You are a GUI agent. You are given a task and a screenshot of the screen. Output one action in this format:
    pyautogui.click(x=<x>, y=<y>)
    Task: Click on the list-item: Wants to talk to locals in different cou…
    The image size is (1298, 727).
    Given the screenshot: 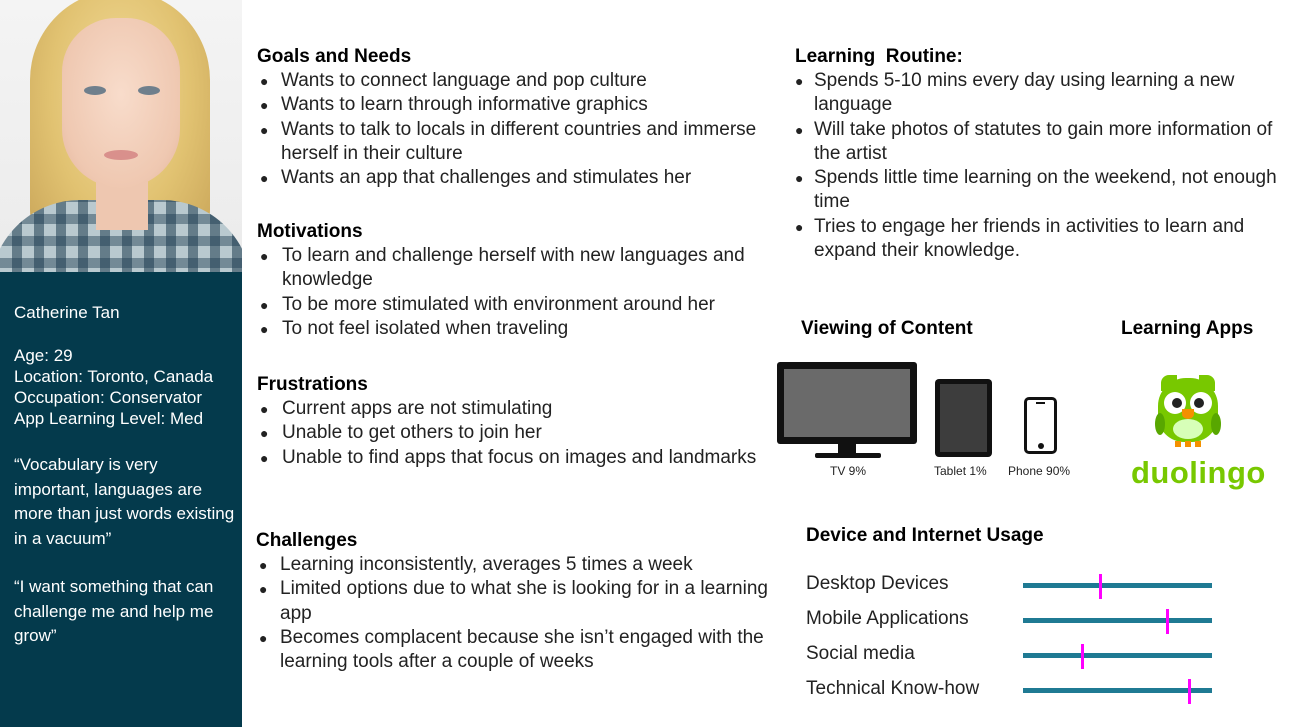 What is the action you would take?
    pyautogui.click(x=519, y=142)
    